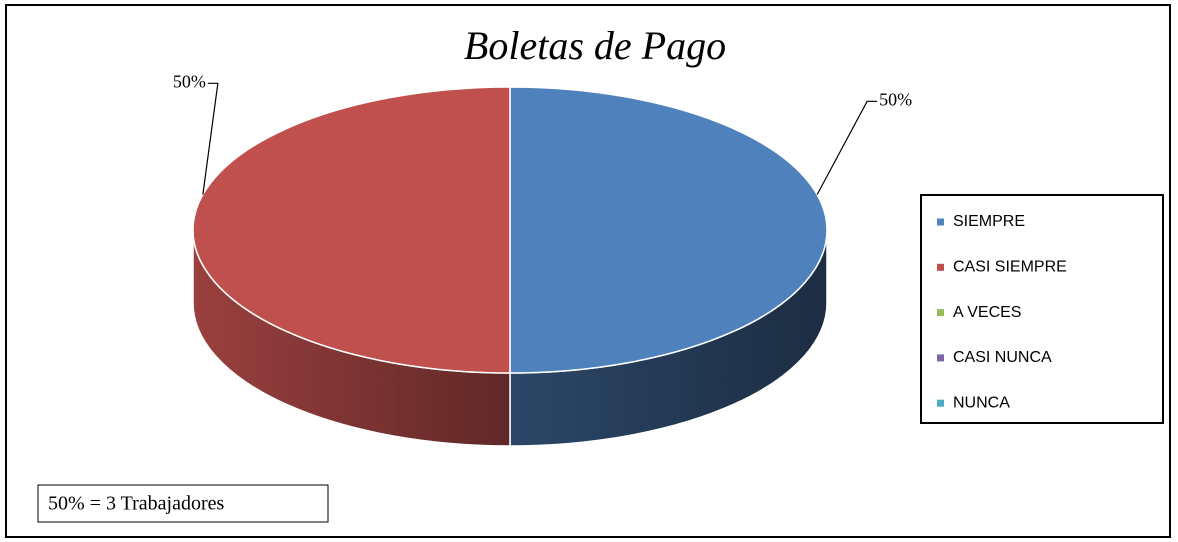  I want to click on chart-title: Boletas de Pago, so click(595, 45).